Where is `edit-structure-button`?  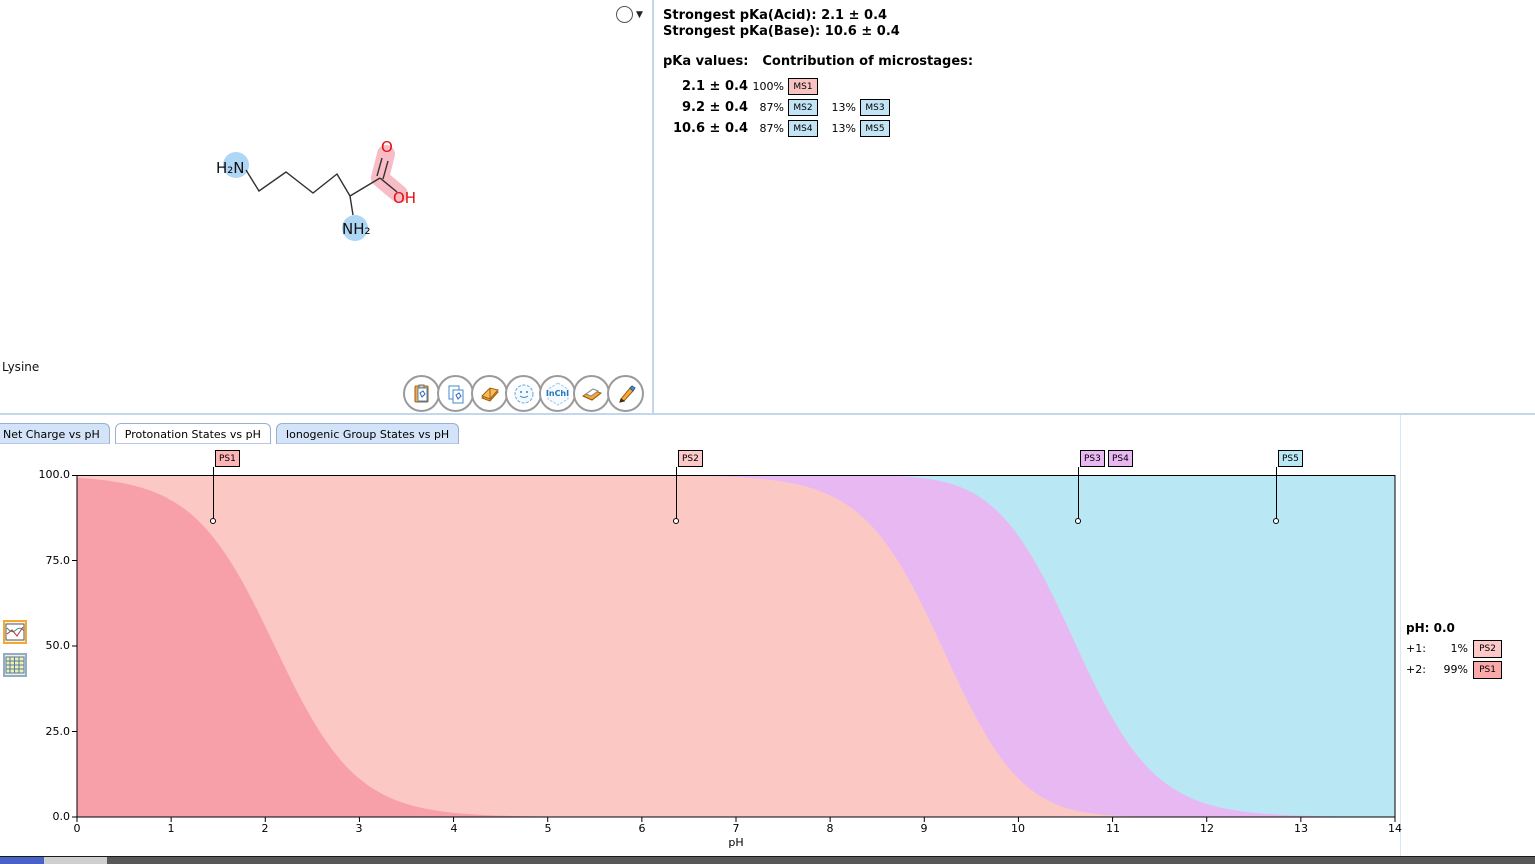 edit-structure-button is located at coordinates (625, 393).